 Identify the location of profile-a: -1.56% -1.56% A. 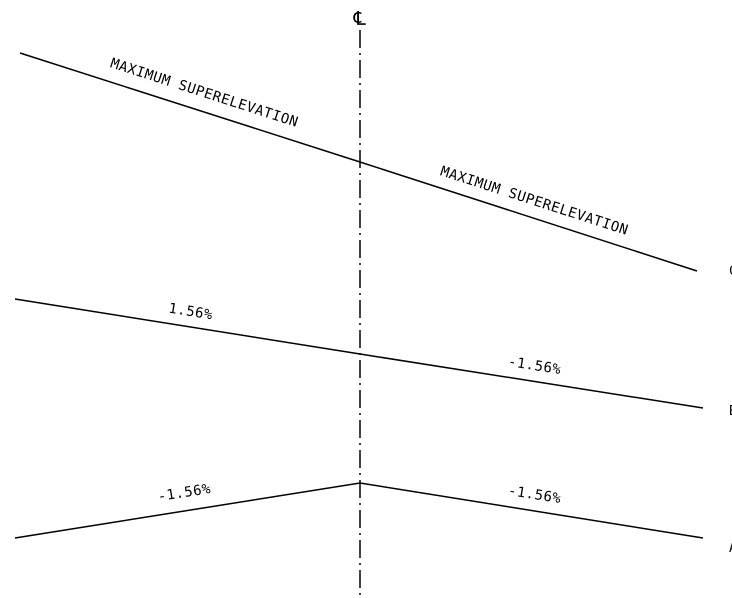
(373, 518).